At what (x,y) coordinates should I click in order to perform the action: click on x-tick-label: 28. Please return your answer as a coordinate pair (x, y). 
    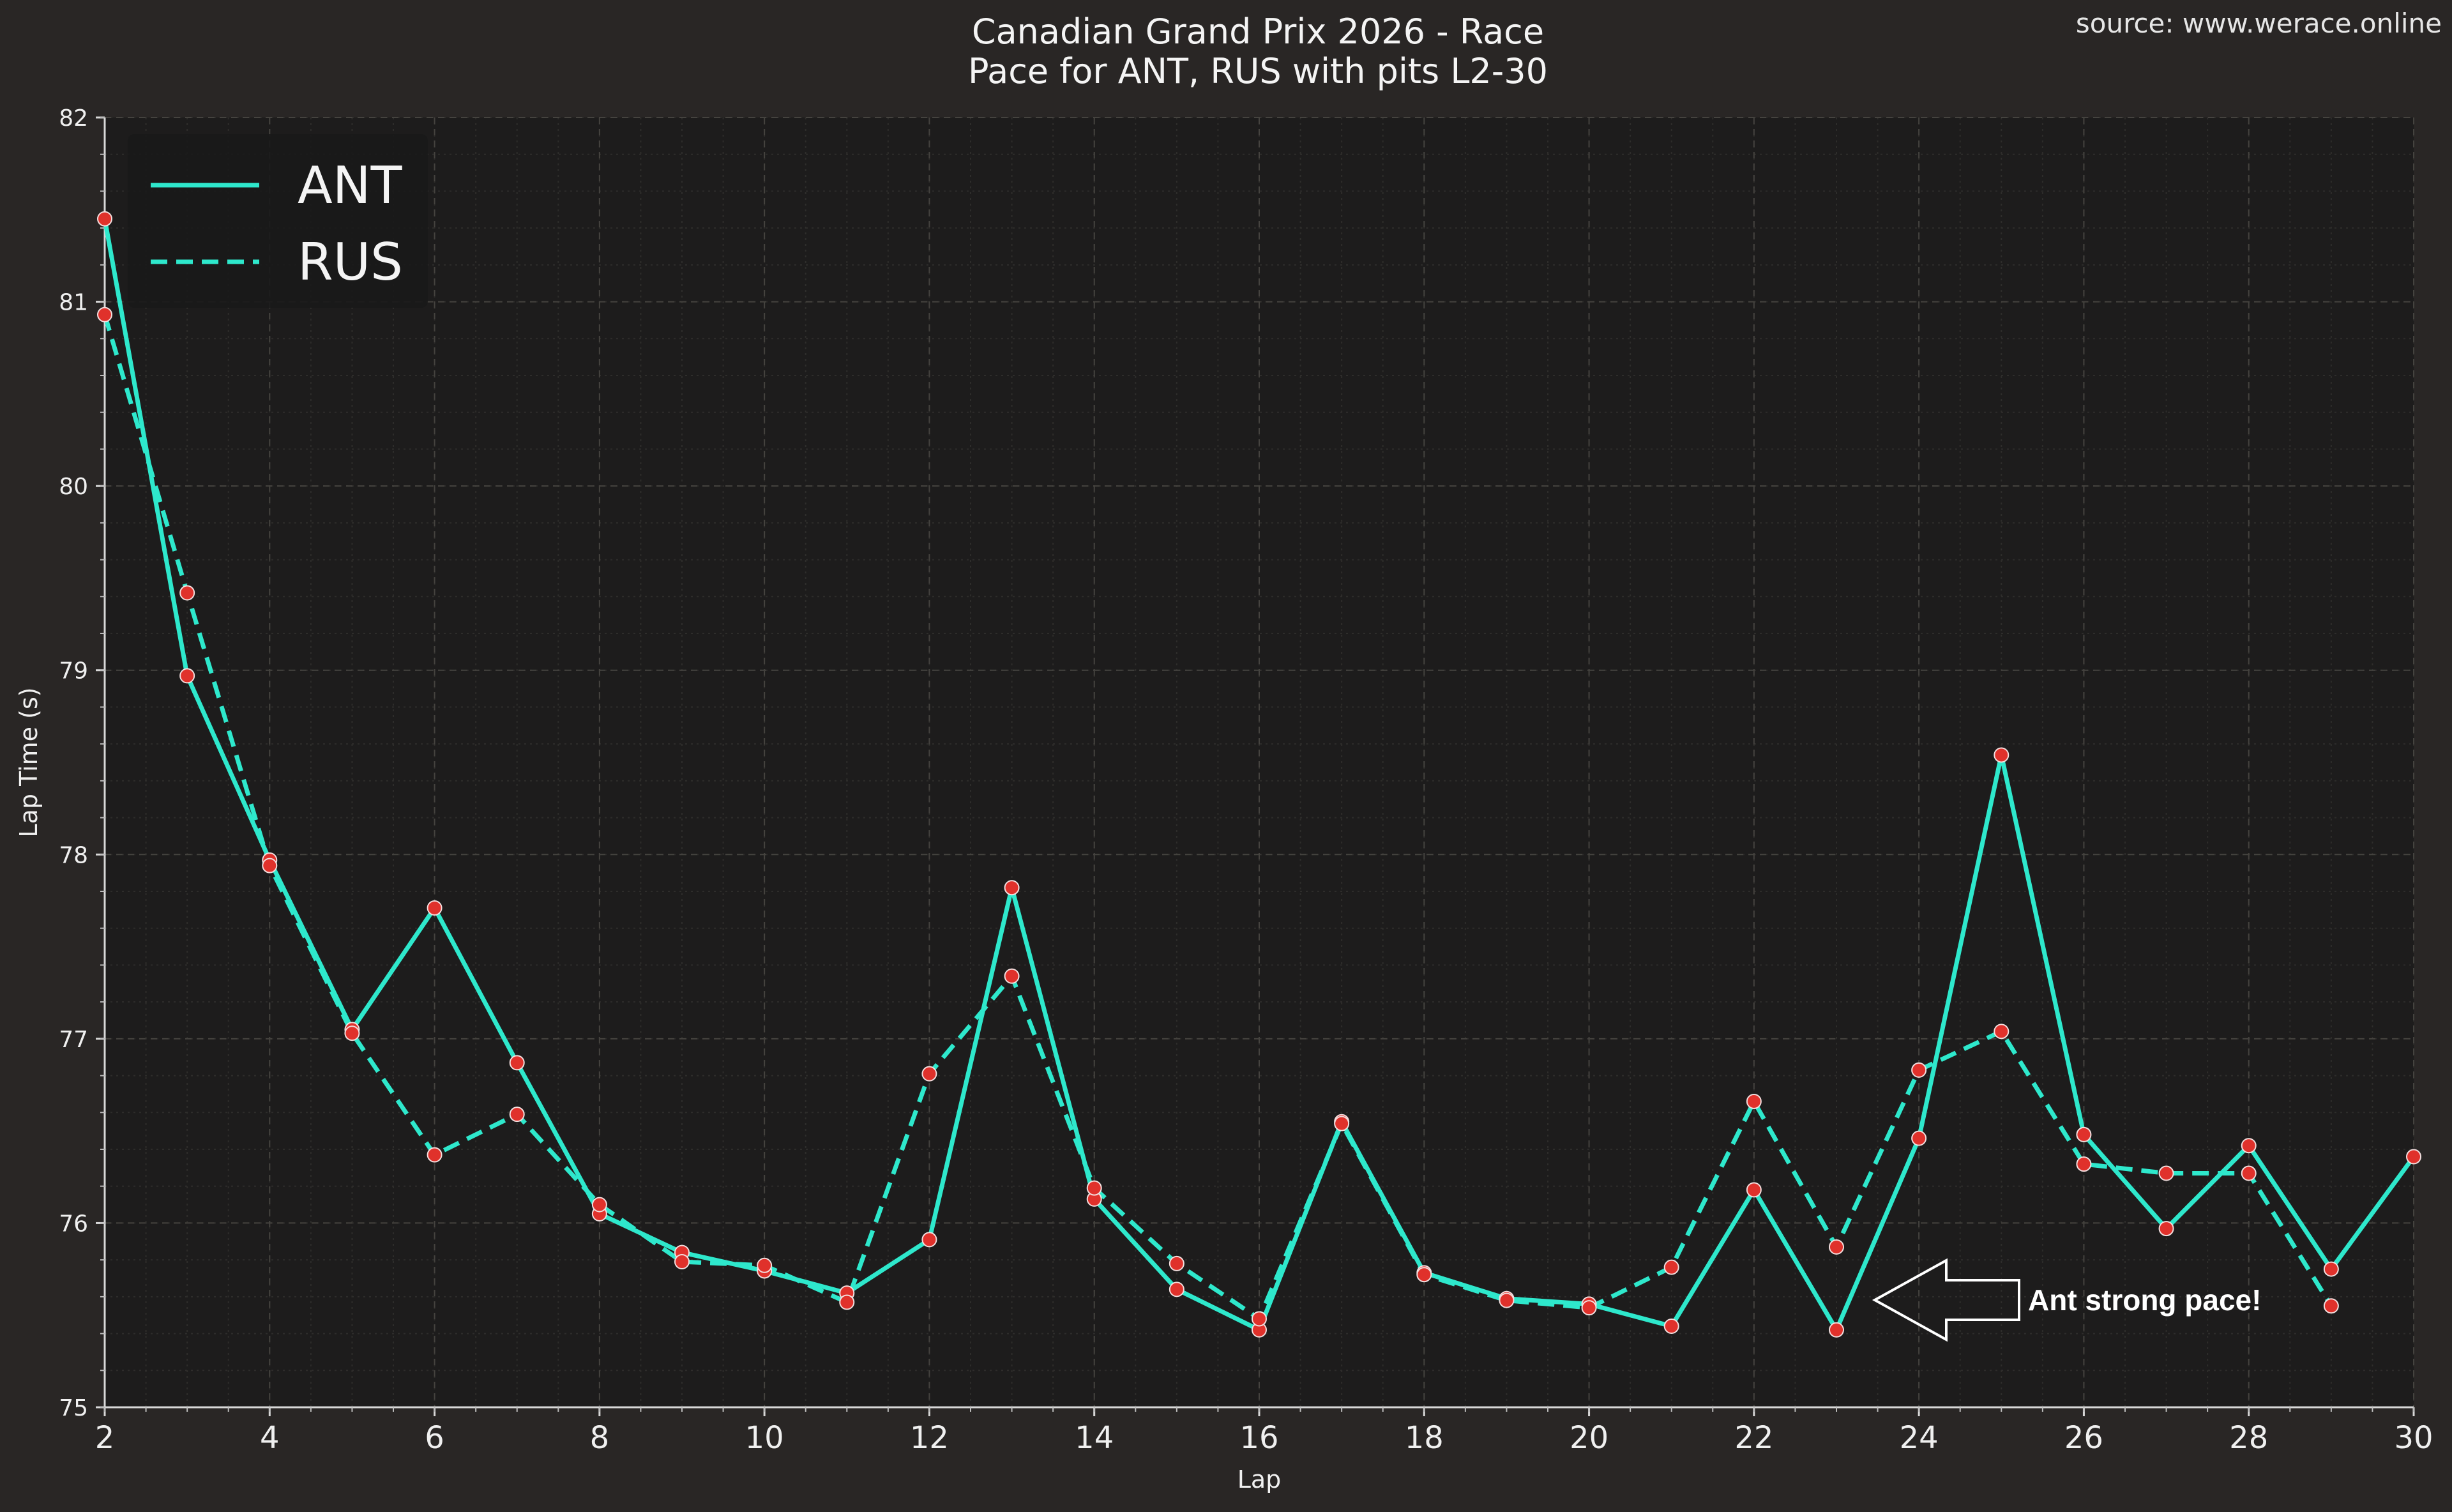
    Looking at the image, I should click on (2248, 1438).